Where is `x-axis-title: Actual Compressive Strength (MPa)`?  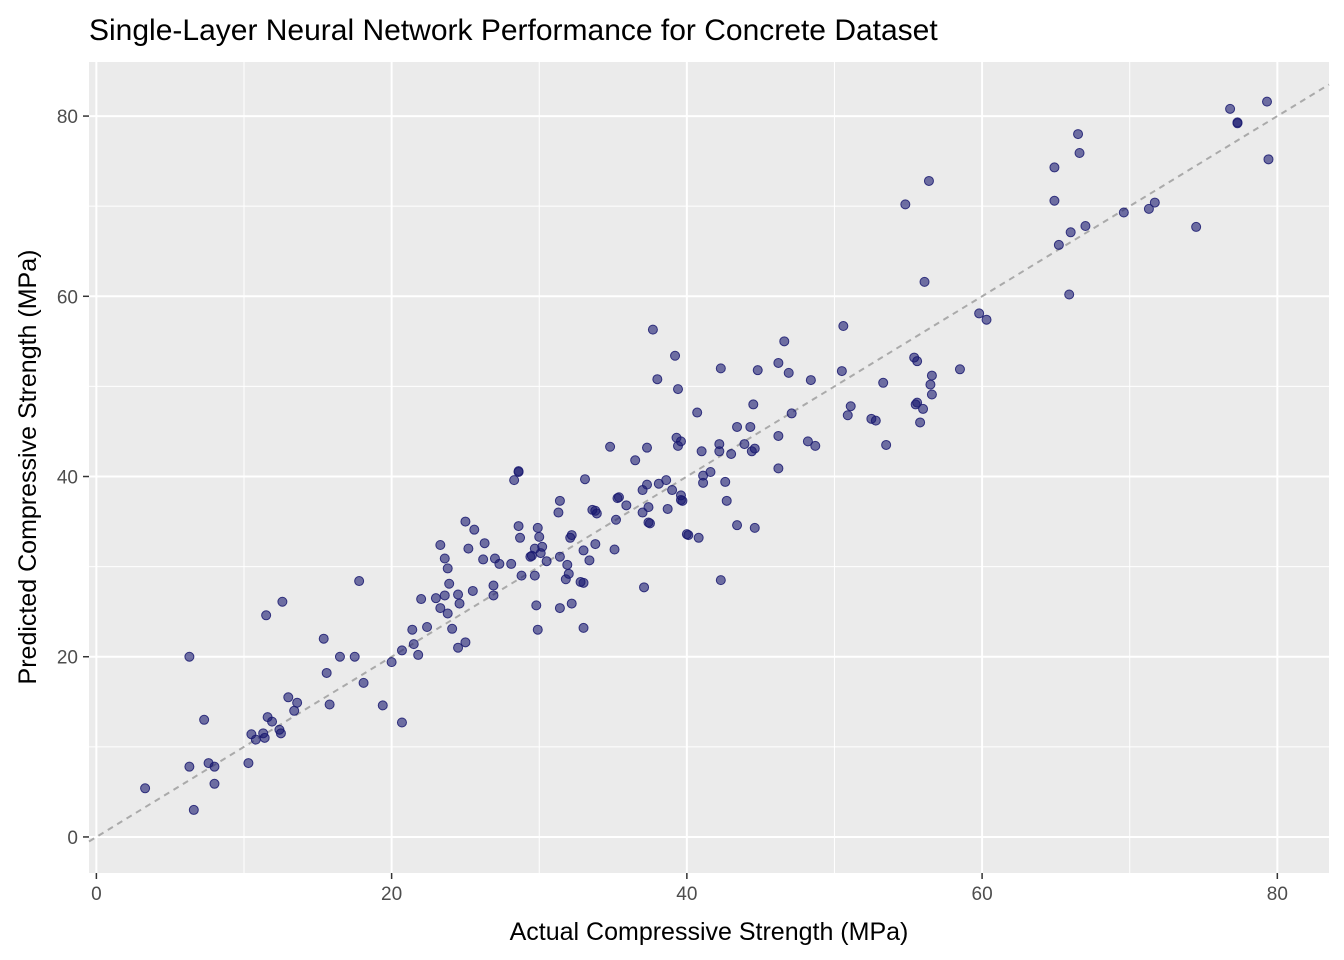
x-axis-title: Actual Compressive Strength (MPa) is located at coordinates (709, 932).